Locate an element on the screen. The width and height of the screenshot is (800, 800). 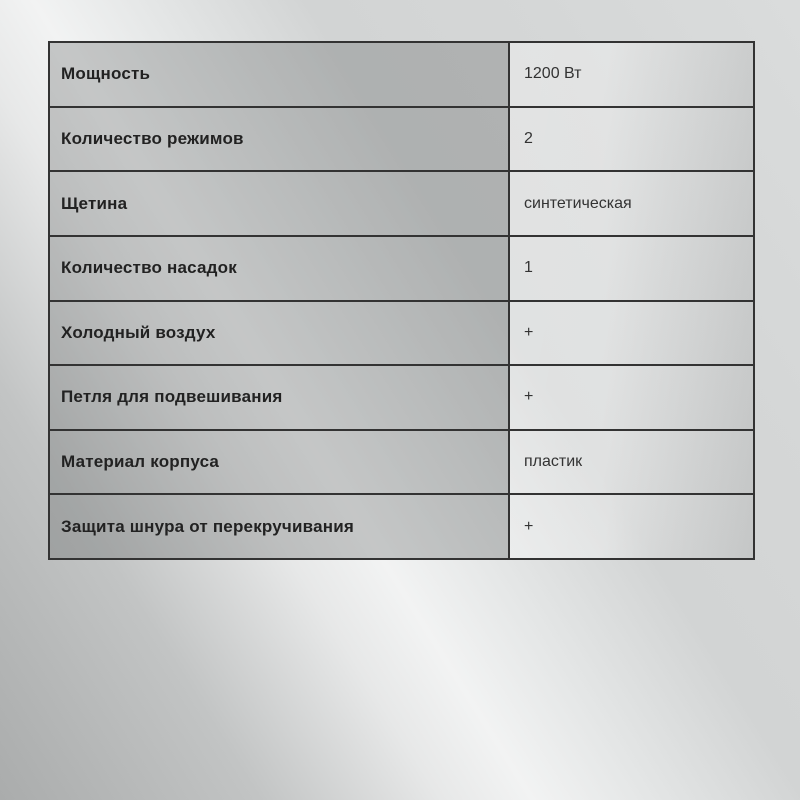
spec-label: Количество насадок is located at coordinates (280, 268).